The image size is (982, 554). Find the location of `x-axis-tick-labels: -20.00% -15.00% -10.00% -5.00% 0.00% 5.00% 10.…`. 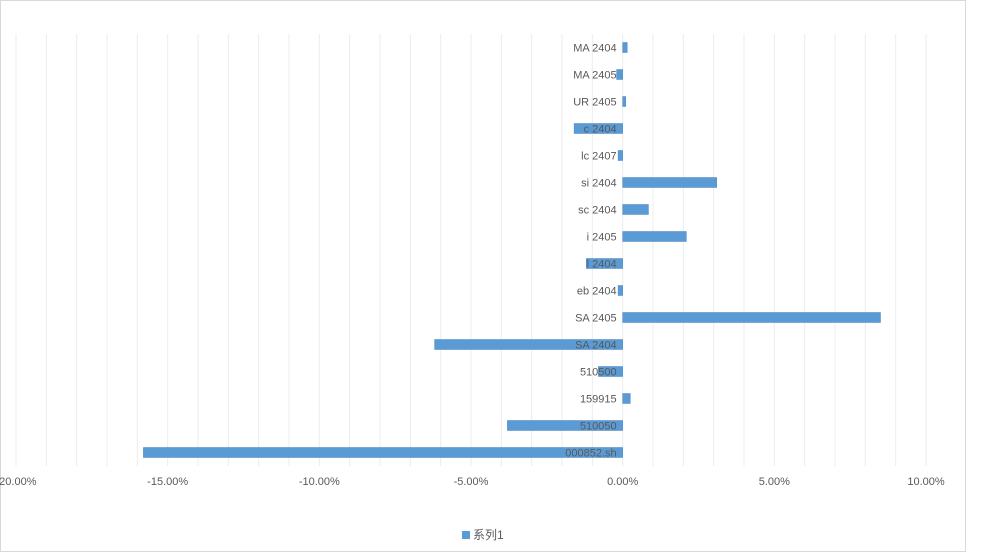

x-axis-tick-labels: -20.00% -15.00% -10.00% -5.00% 0.00% 5.00% 10.… is located at coordinates (472, 482).